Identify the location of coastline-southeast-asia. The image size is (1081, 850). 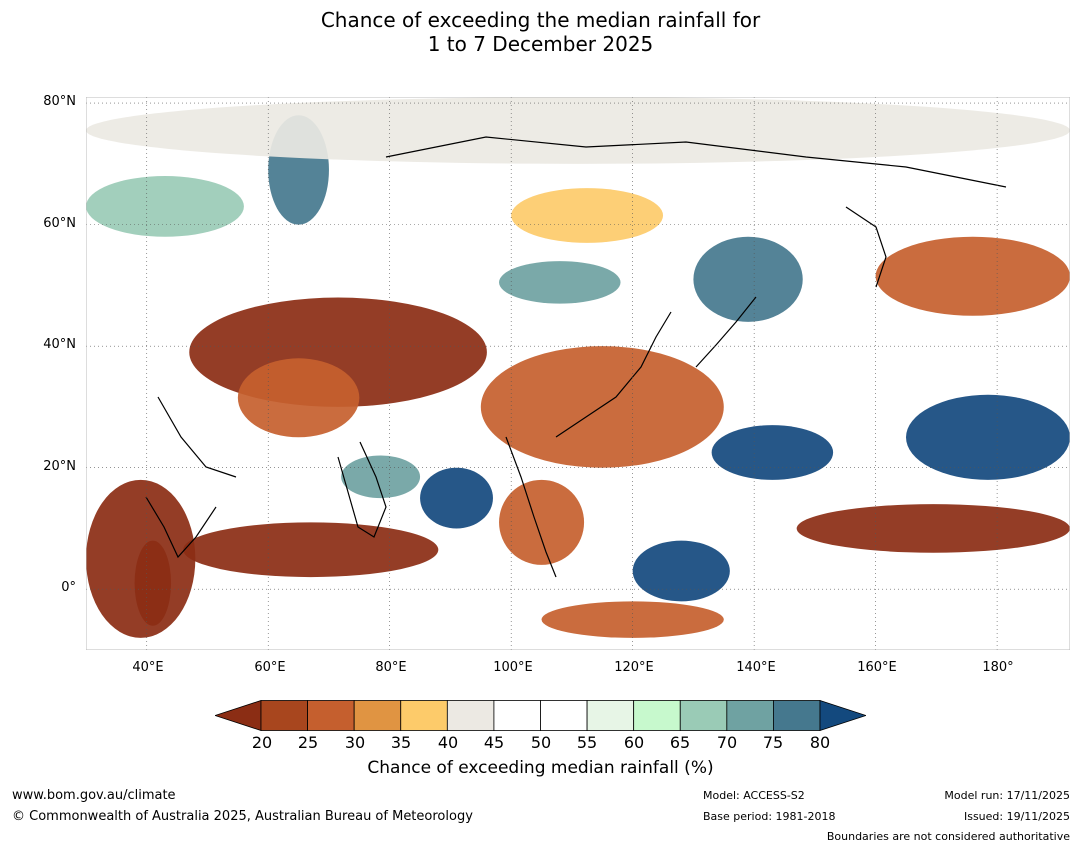
(531, 507).